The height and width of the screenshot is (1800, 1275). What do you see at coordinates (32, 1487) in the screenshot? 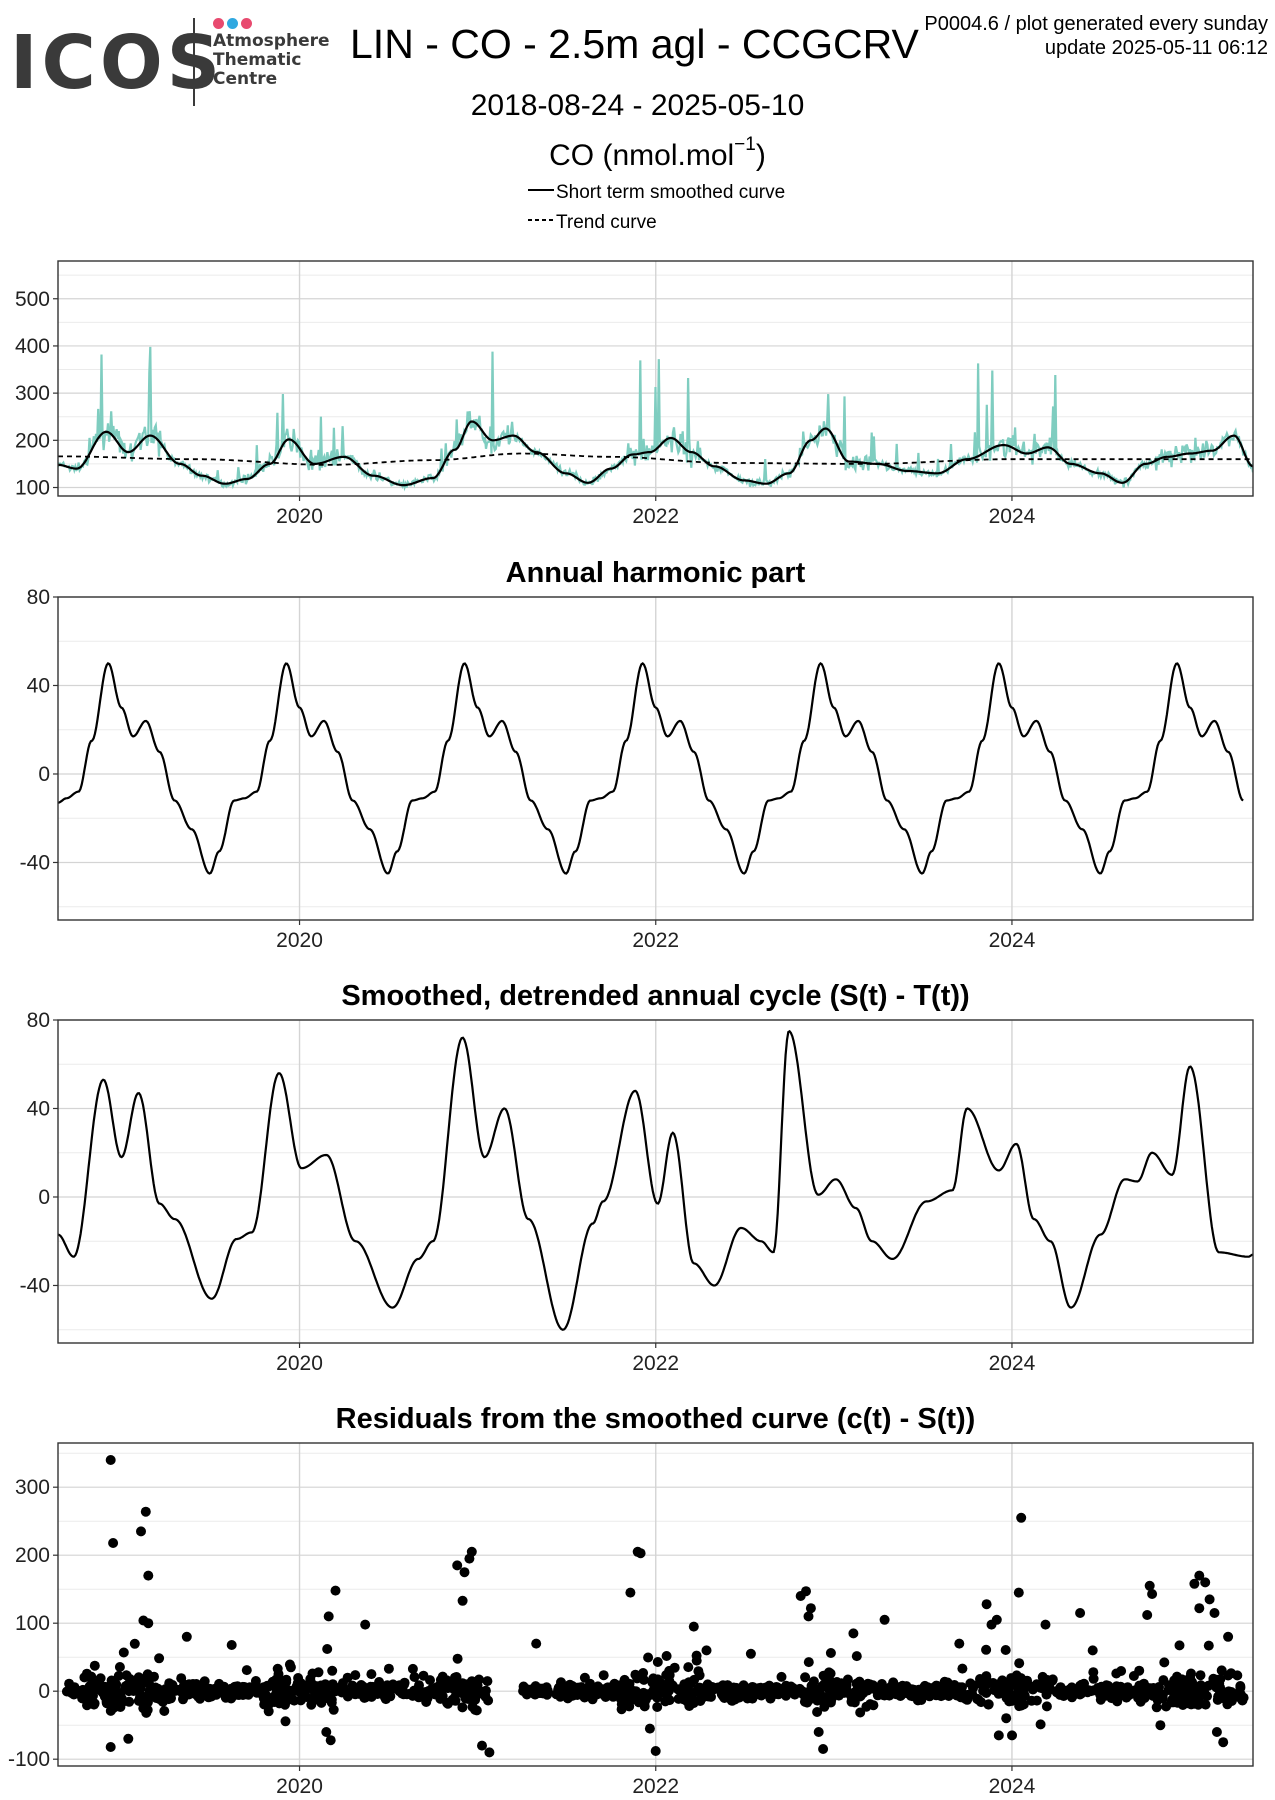
I see `y-tick-label: 300` at bounding box center [32, 1487].